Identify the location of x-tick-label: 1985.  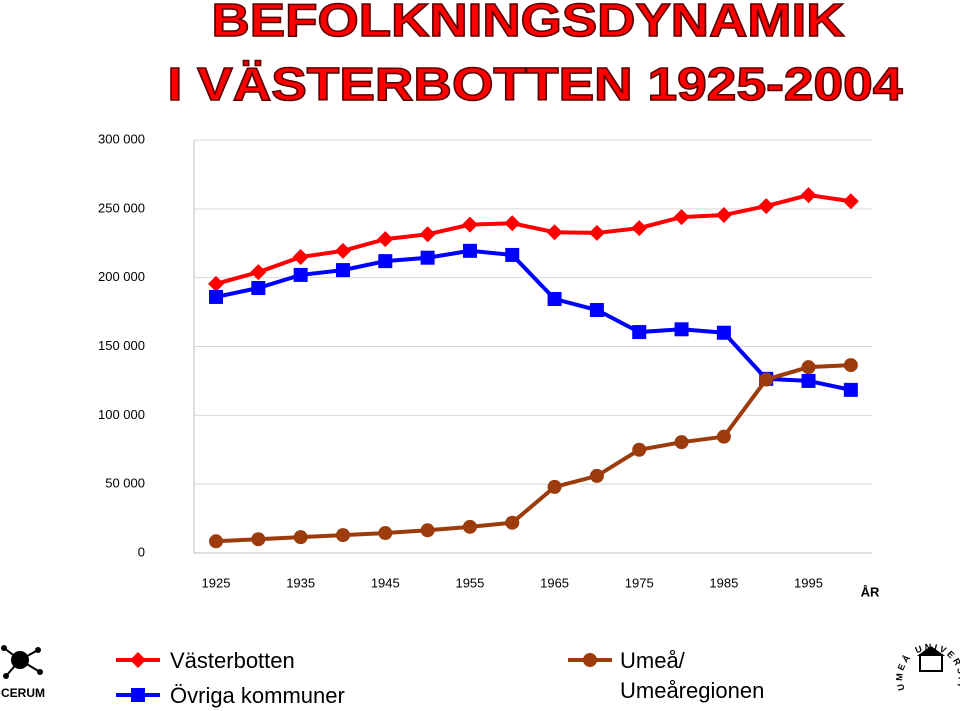
(723, 582).